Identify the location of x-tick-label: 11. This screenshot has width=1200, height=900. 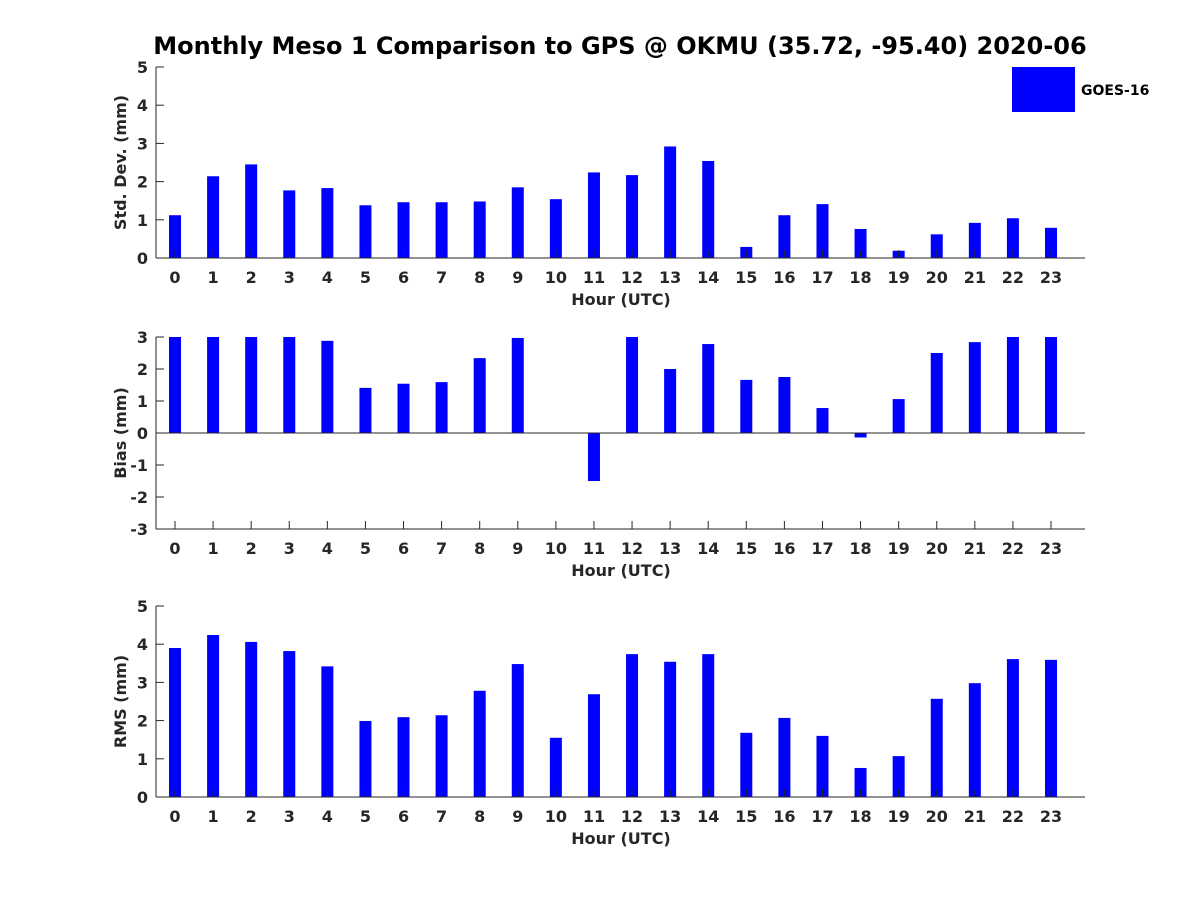
(594, 277).